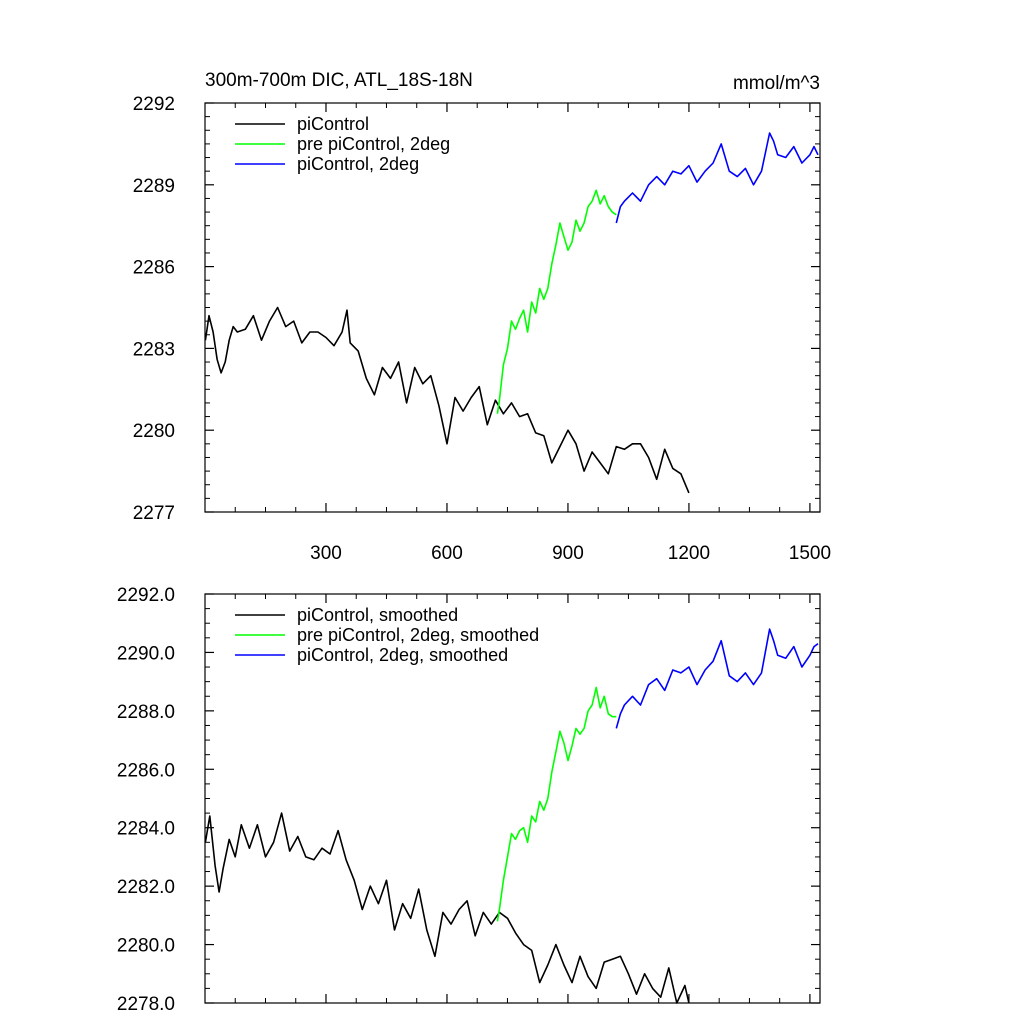 The width and height of the screenshot is (1024, 1024). Describe the element at coordinates (689, 553) in the screenshot. I see `x-tick-label: 1200` at that location.